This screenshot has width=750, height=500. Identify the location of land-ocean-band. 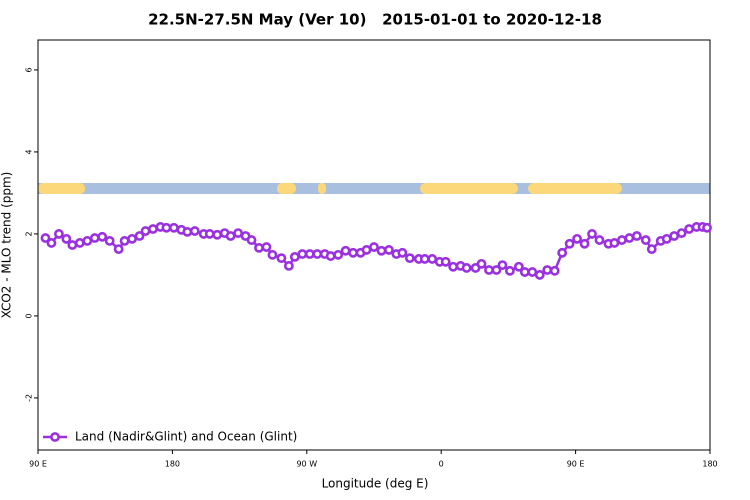
(374, 188).